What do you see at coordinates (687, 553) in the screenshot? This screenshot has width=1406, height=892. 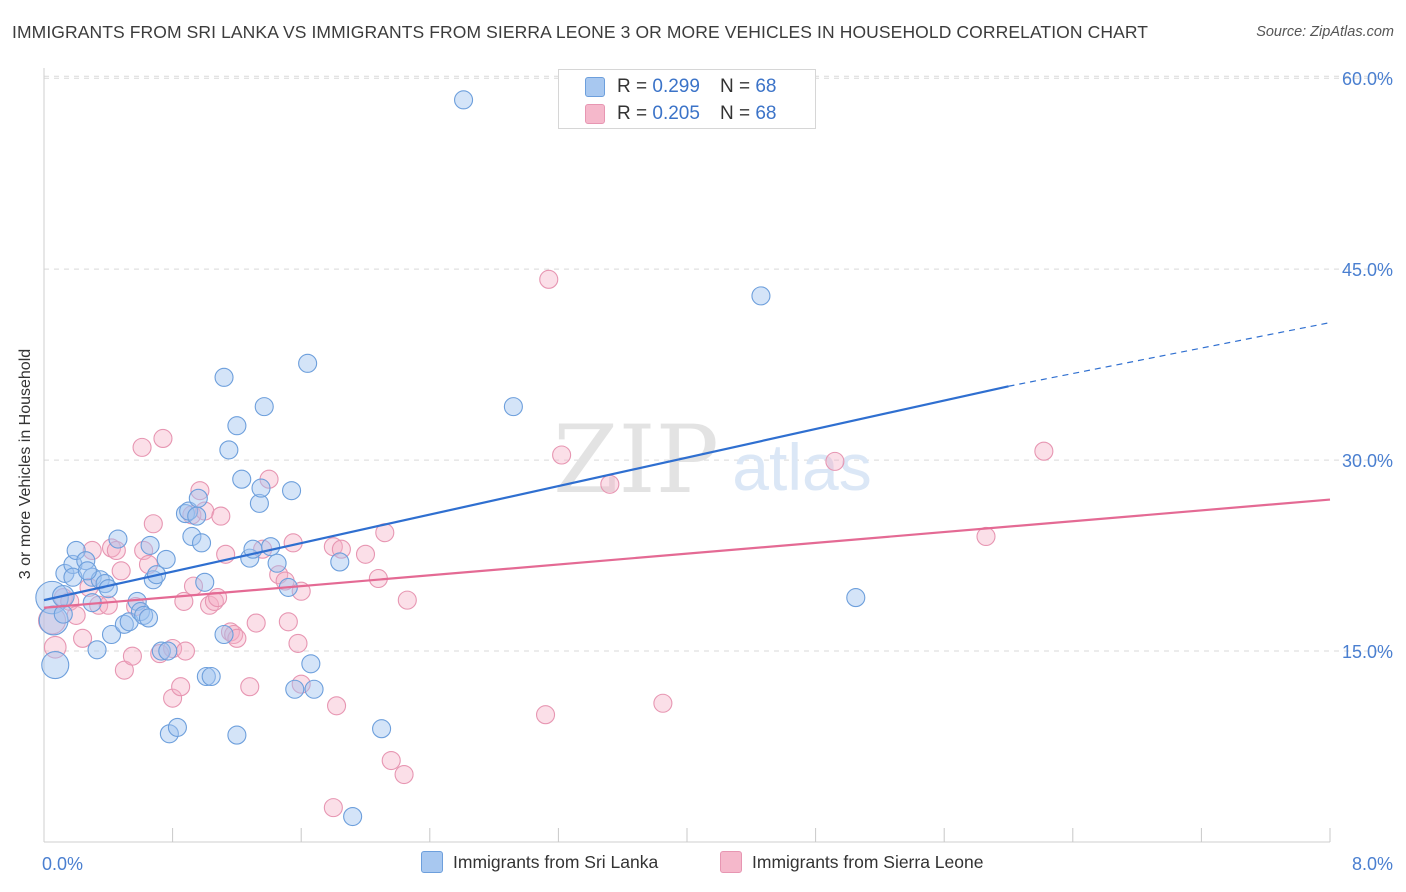 I see `trend-line-sierra-leone` at bounding box center [687, 553].